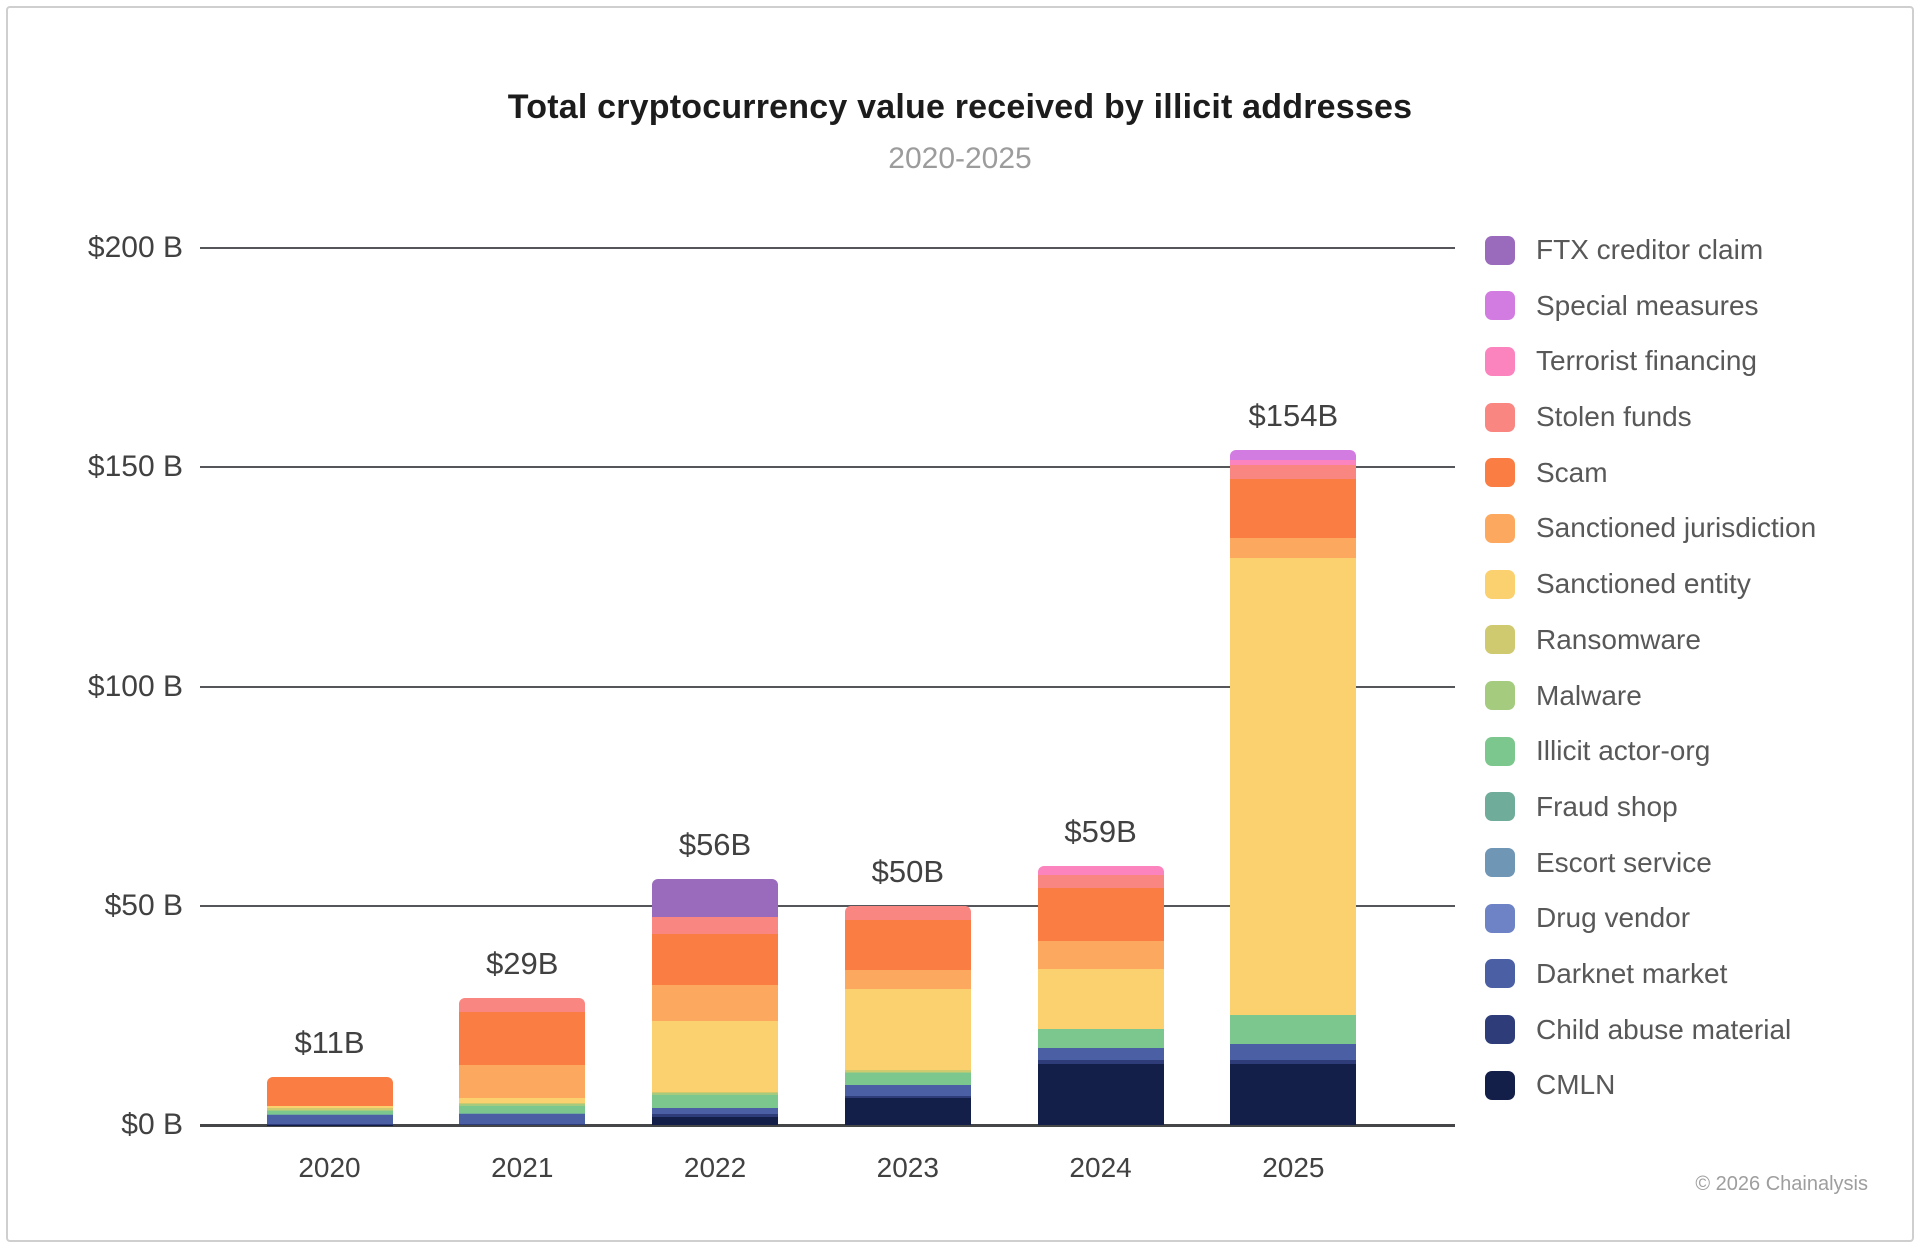 The height and width of the screenshot is (1248, 1920). Describe the element at coordinates (1100, 1167) in the screenshot. I see `x-tick-label: 2024` at that location.